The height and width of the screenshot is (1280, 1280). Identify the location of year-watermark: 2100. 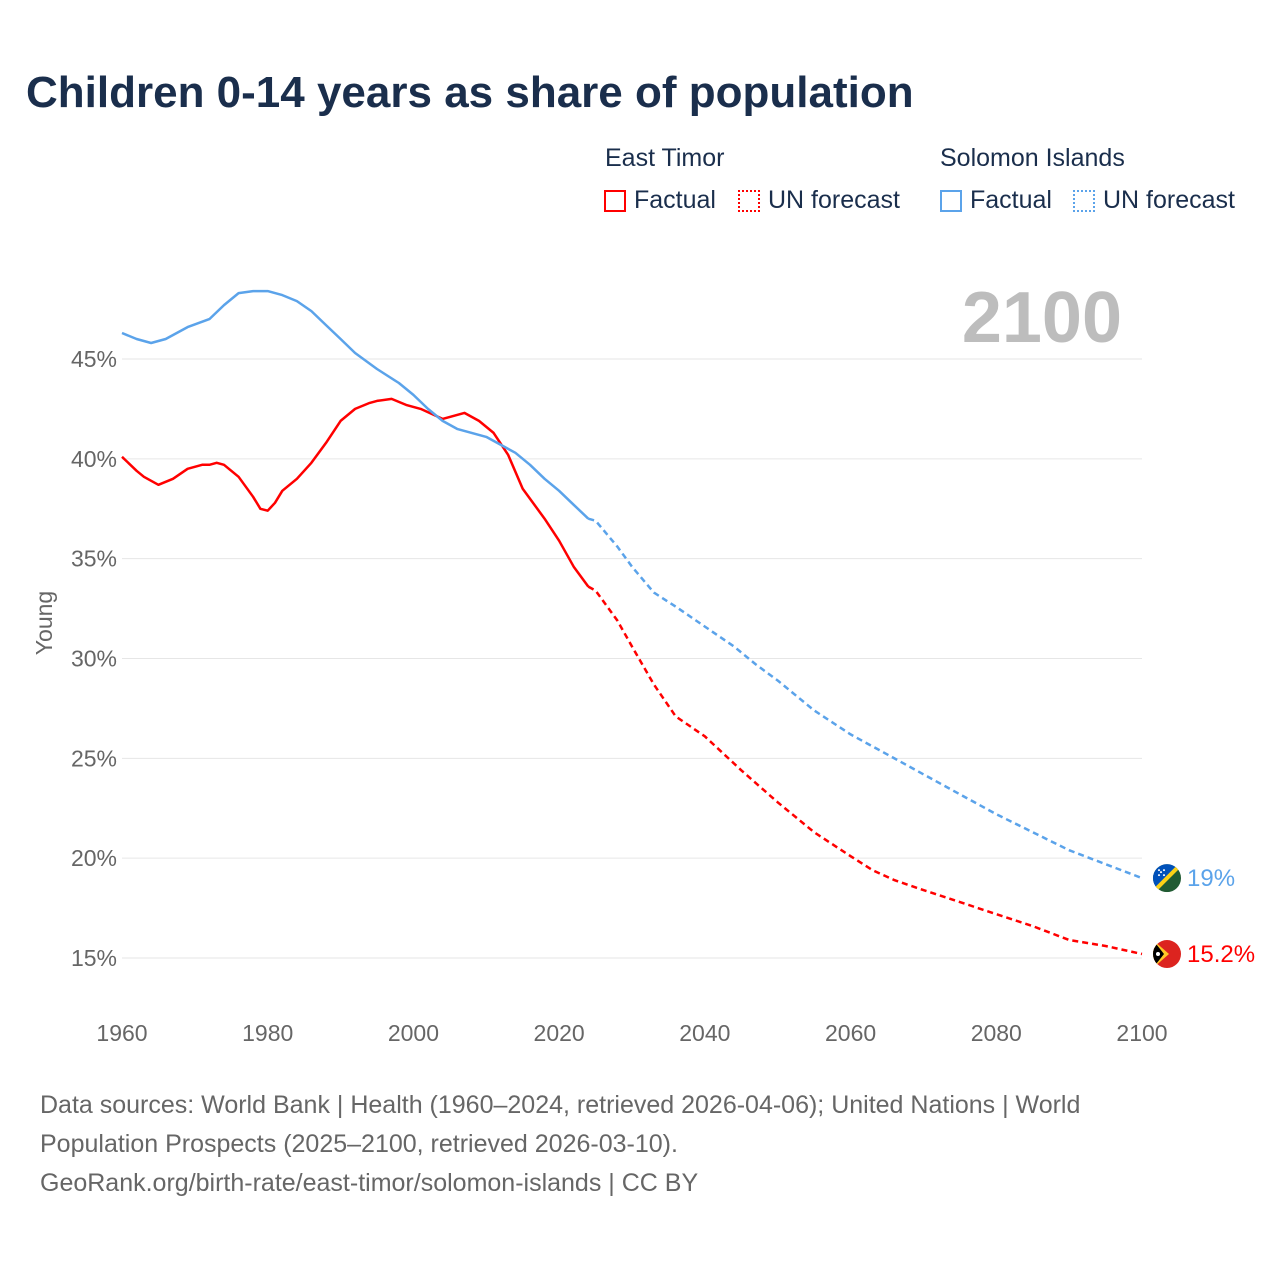
(1042, 318).